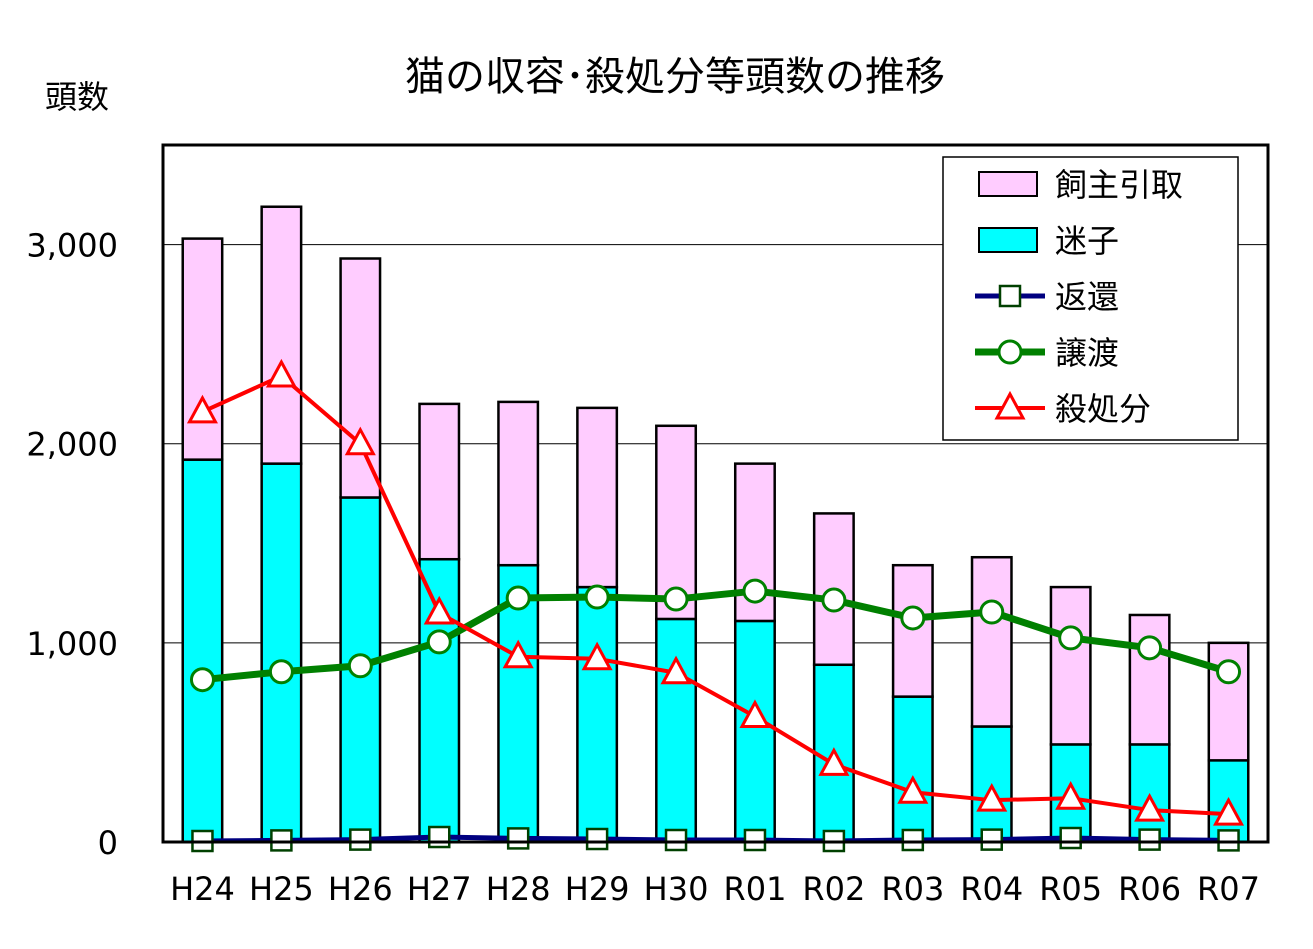 The image size is (1313, 949). I want to click on x-tick-label: R01, so click(754, 889).